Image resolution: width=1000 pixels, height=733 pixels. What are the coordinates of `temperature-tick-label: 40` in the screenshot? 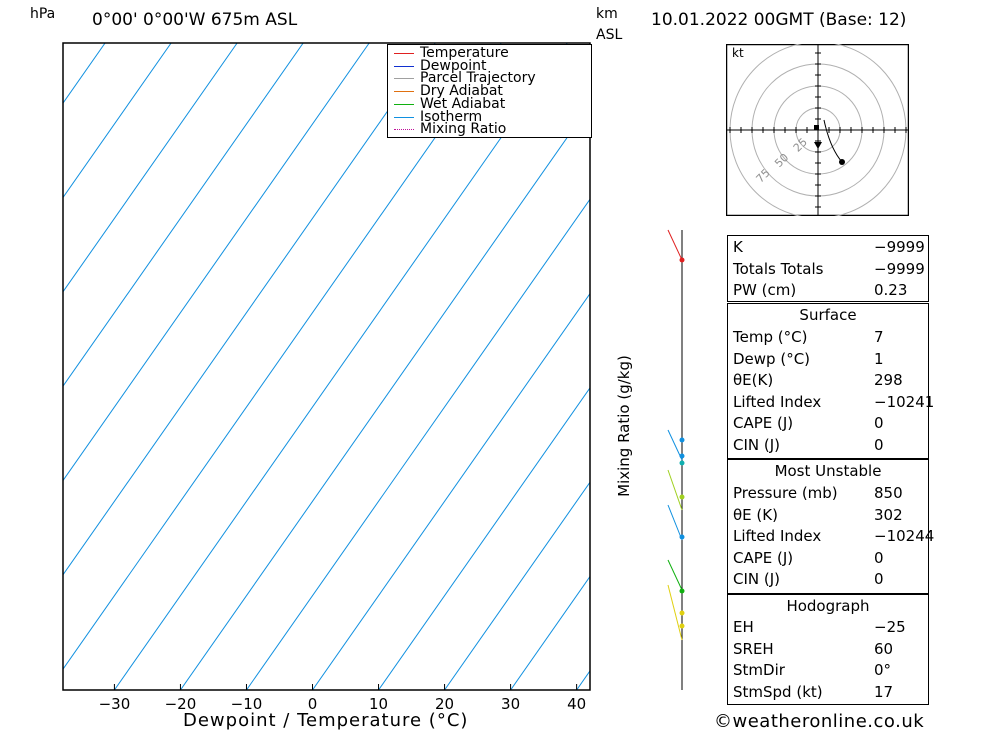 It's located at (576, 704).